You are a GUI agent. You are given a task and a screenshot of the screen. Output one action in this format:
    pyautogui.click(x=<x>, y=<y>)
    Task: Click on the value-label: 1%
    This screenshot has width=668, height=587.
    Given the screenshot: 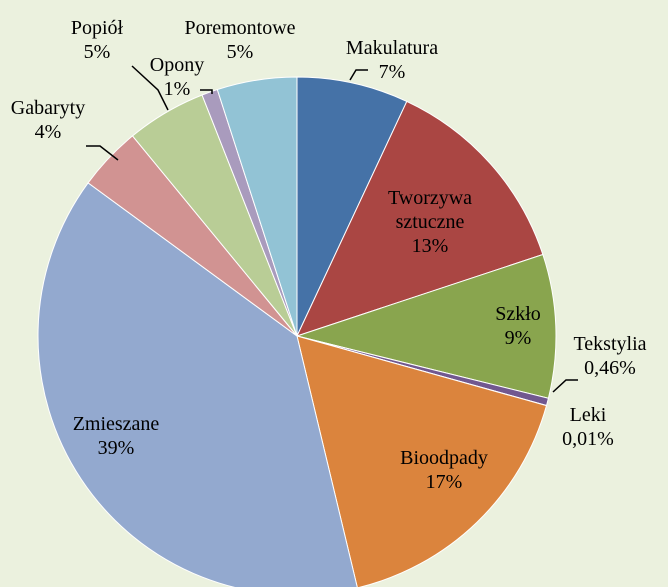 What is the action you would take?
    pyautogui.click(x=177, y=89)
    